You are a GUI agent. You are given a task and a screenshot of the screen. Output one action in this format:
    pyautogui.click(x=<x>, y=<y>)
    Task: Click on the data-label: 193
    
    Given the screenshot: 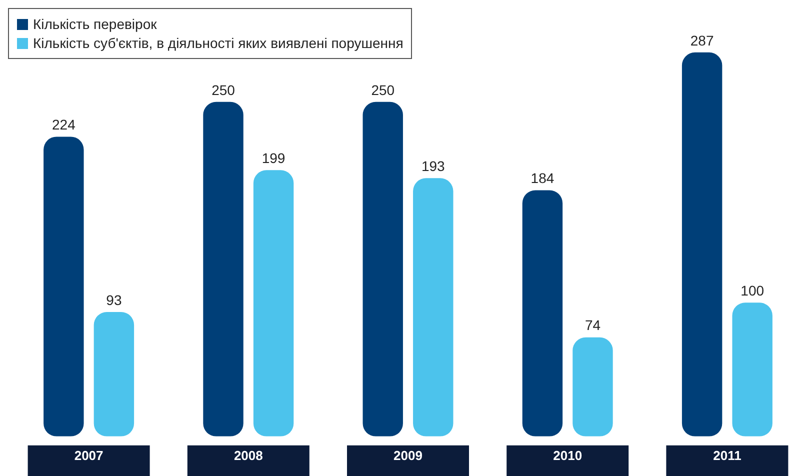 What is the action you would take?
    pyautogui.click(x=433, y=166)
    